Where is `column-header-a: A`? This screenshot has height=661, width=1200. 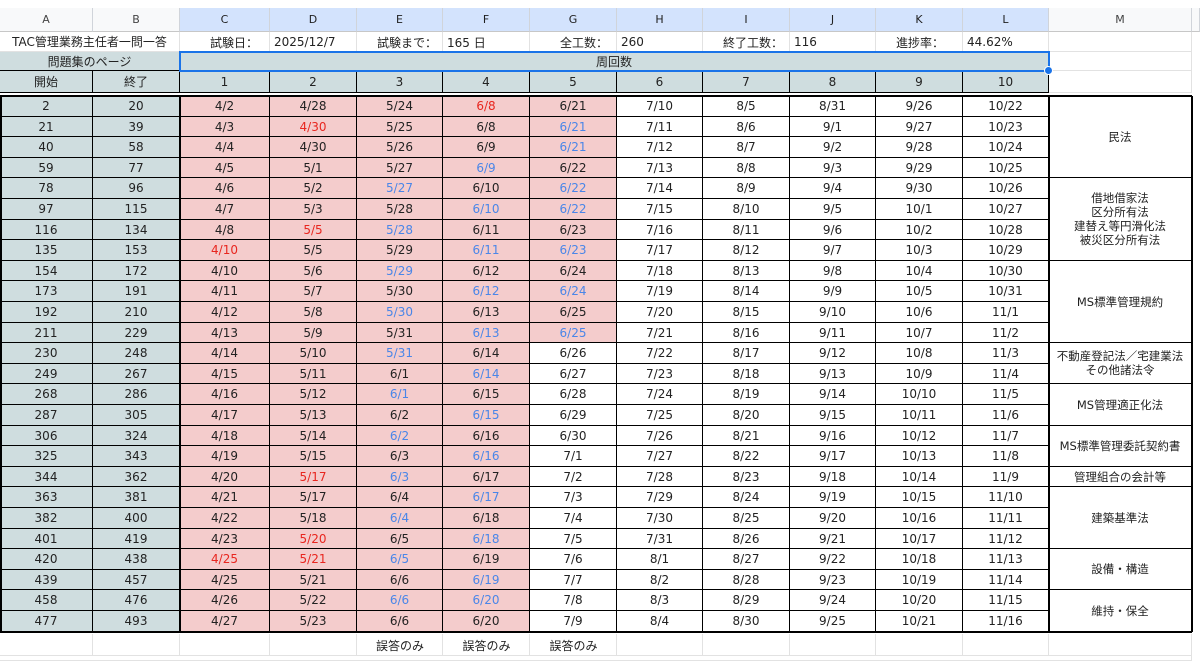
column-header-a: A is located at coordinates (46, 20).